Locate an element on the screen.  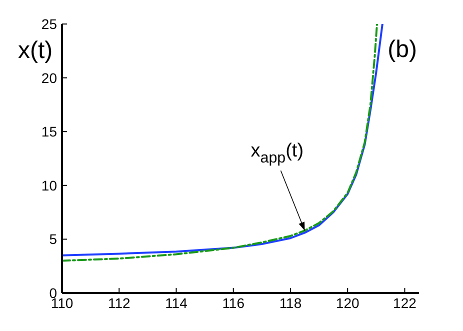
x-tick-label: 120 is located at coordinates (348, 302).